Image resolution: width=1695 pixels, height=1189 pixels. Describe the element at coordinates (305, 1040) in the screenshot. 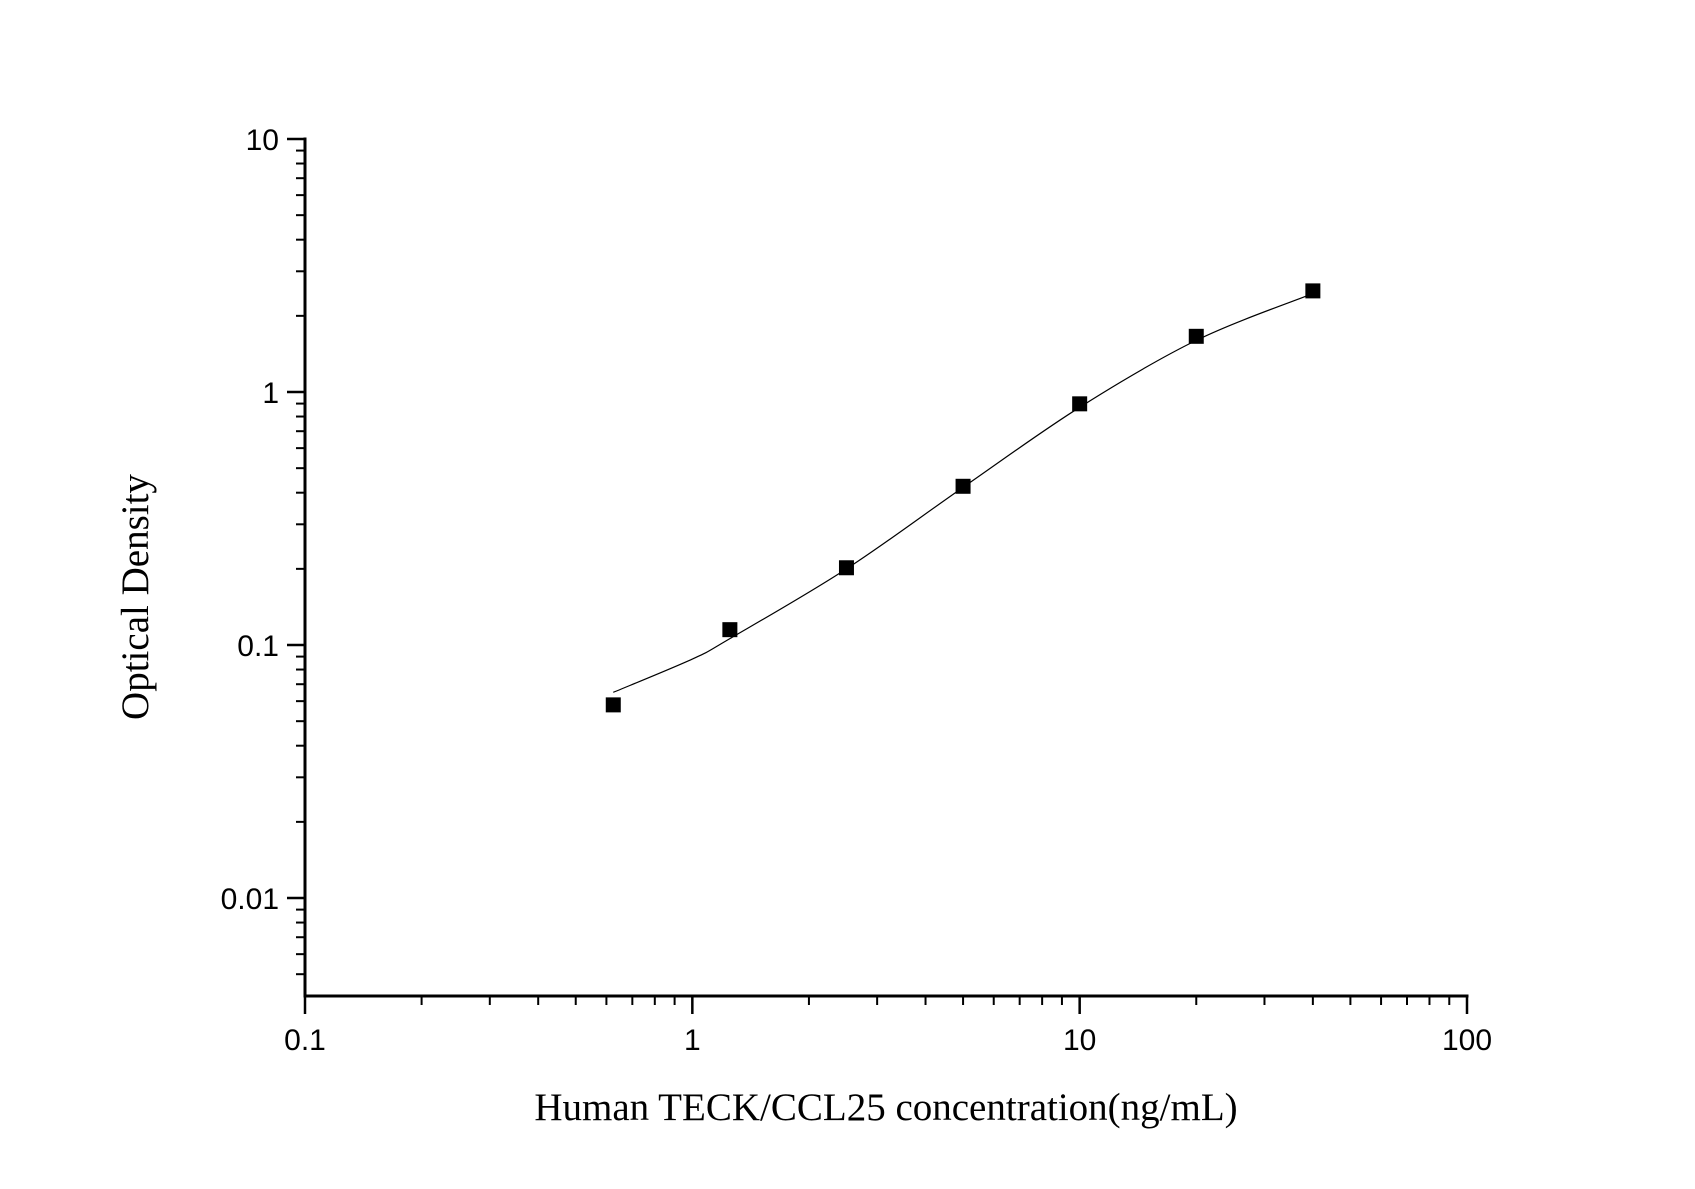

I see `x-tick-label: 0.1` at that location.